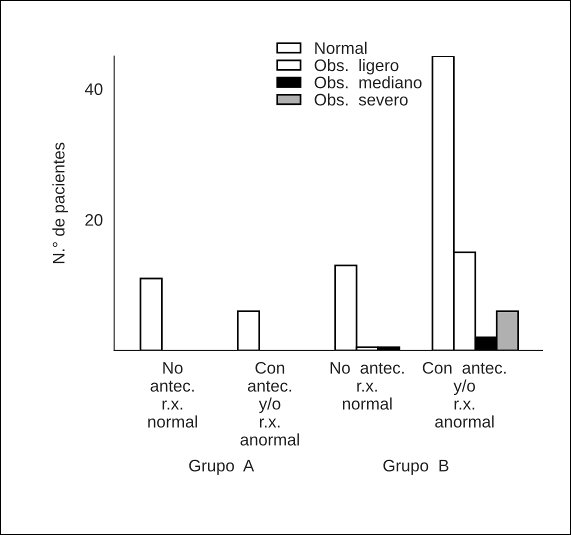 This screenshot has height=535, width=571. What do you see at coordinates (356, 66) in the screenshot?
I see `legend-label: Obs. ligero` at bounding box center [356, 66].